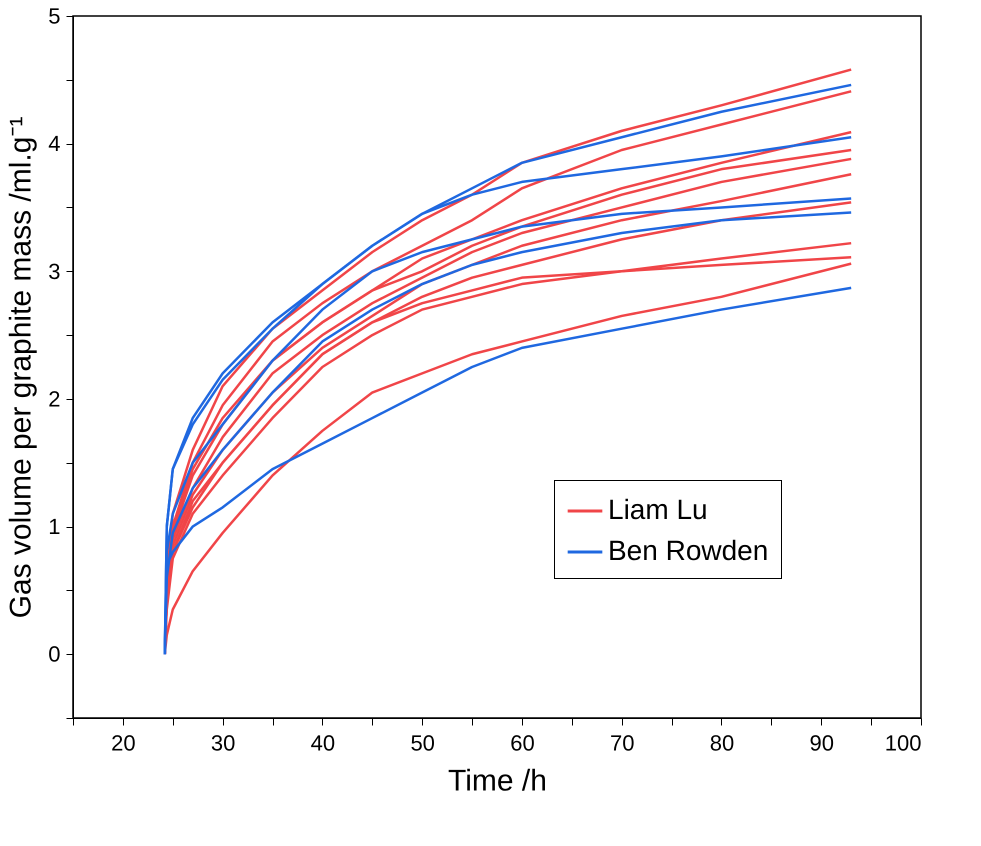 The width and height of the screenshot is (981, 846). What do you see at coordinates (497, 781) in the screenshot?
I see `x-axis-title: Time /h` at bounding box center [497, 781].